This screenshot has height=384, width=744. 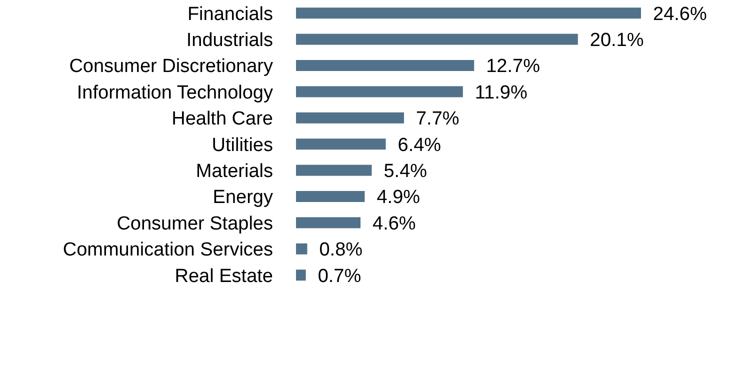 What do you see at coordinates (223, 276) in the screenshot?
I see `y-tick-label: Real Estate` at bounding box center [223, 276].